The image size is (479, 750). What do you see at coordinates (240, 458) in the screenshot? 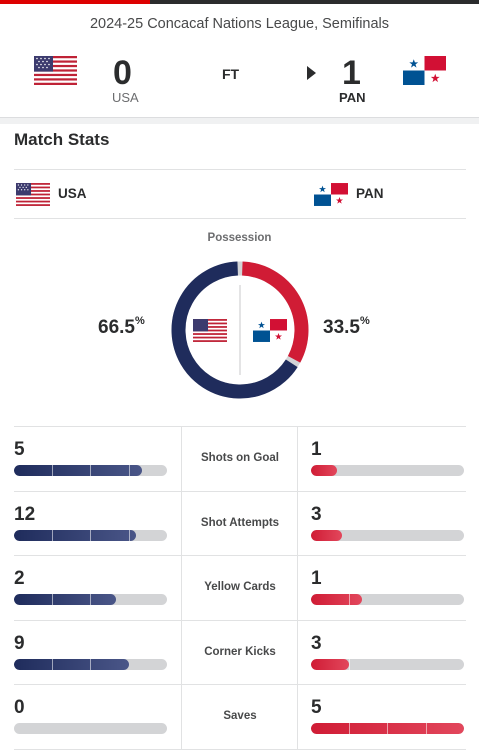
I see `stat-label: Shots on Goal` at bounding box center [240, 458].